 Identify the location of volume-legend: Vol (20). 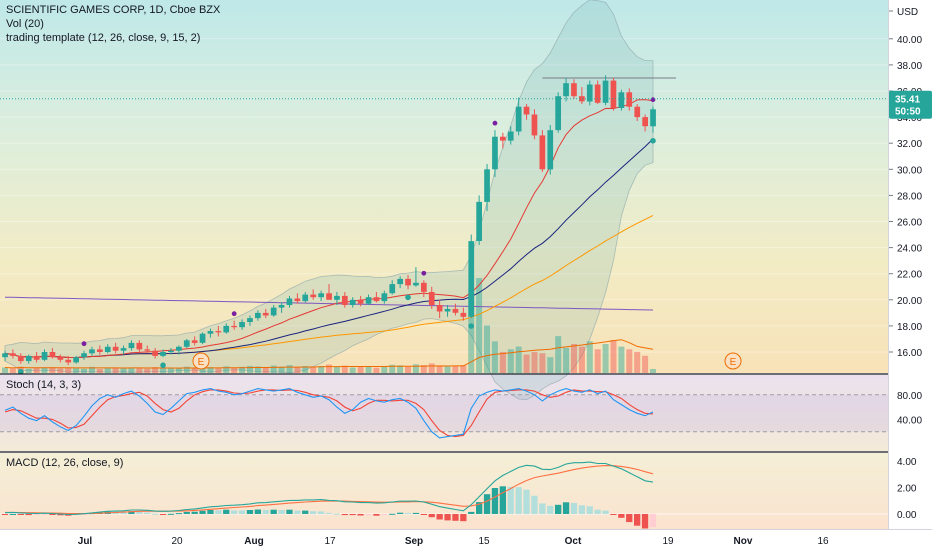
(25, 24).